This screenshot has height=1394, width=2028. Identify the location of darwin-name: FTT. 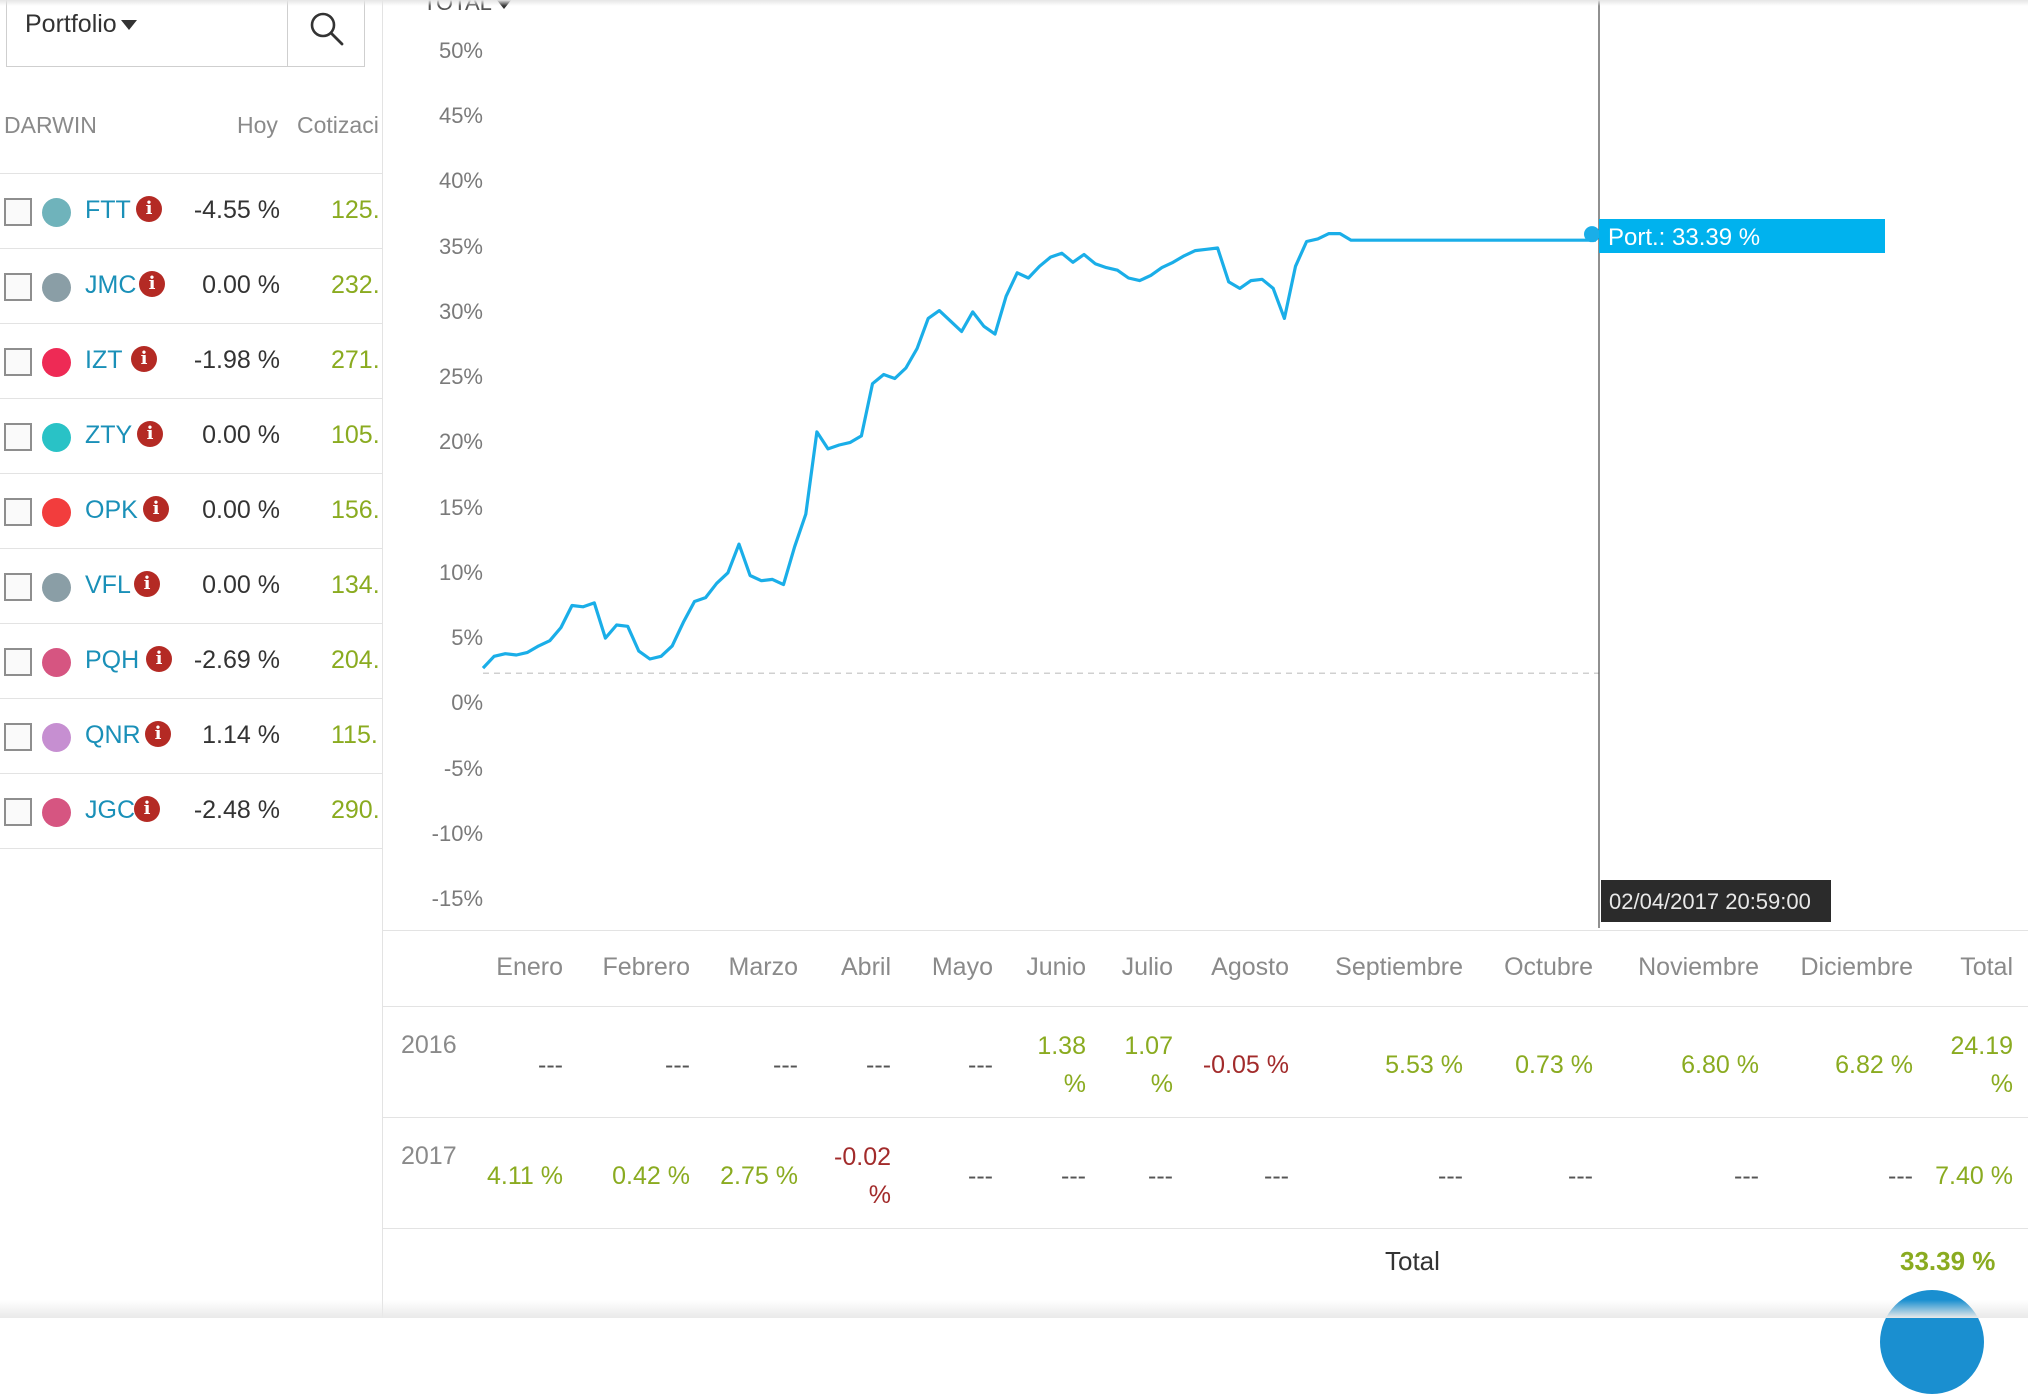
(108, 210).